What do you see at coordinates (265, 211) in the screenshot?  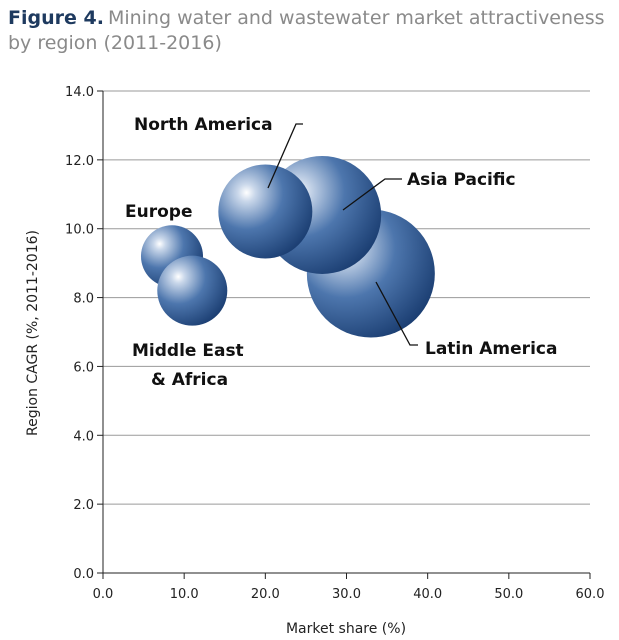 I see `bubble-north-america` at bounding box center [265, 211].